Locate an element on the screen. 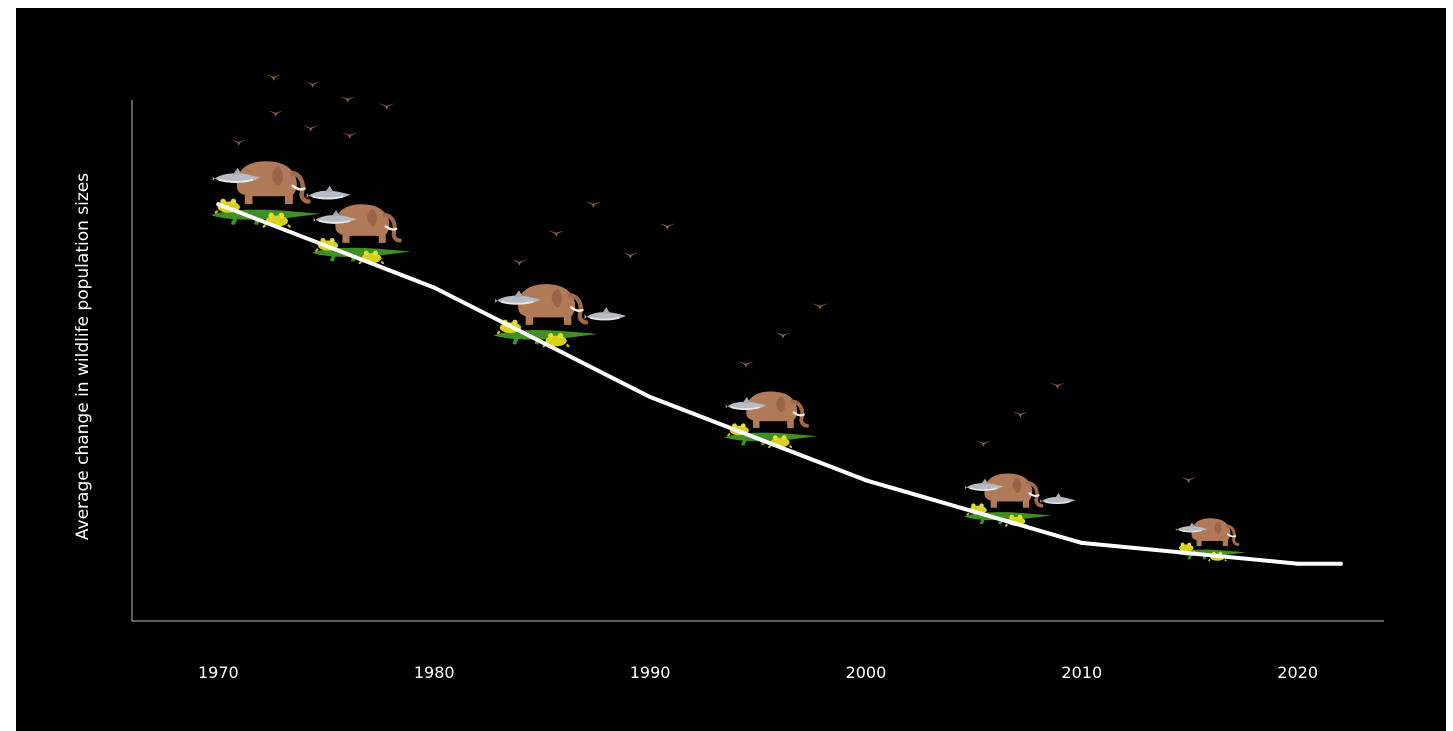 Image resolution: width=1453 pixels, height=731 pixels. x-tick-label: 1970 is located at coordinates (218, 672).